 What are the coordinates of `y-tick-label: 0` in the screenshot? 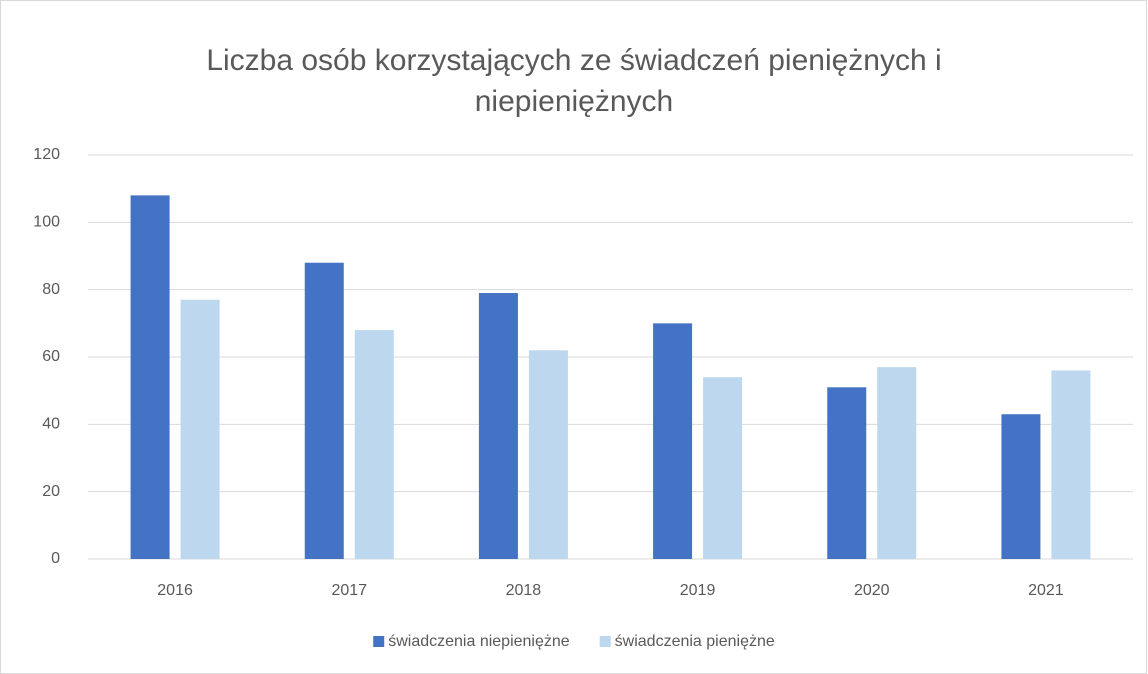 It's located at (55, 558).